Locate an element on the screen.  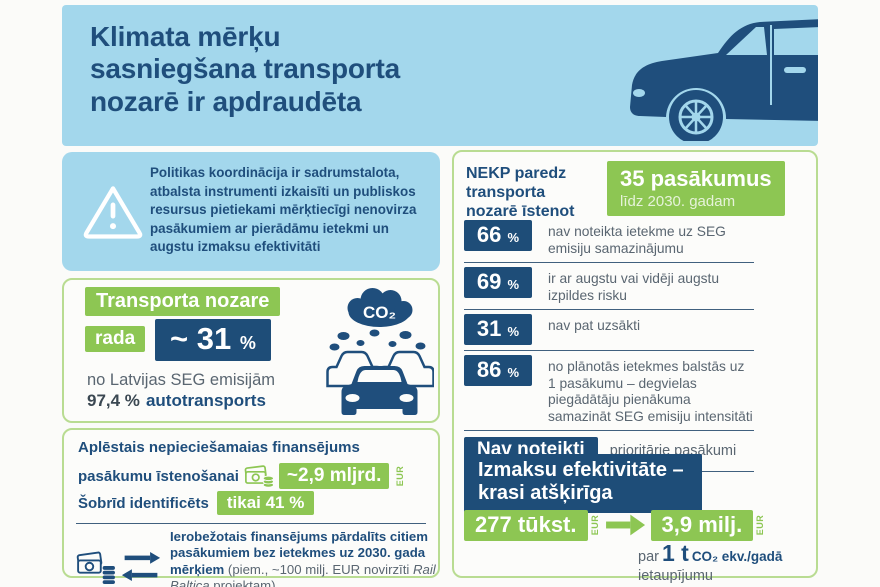
title-line-3: nozarē ir apdraudēta is located at coordinates (226, 101).